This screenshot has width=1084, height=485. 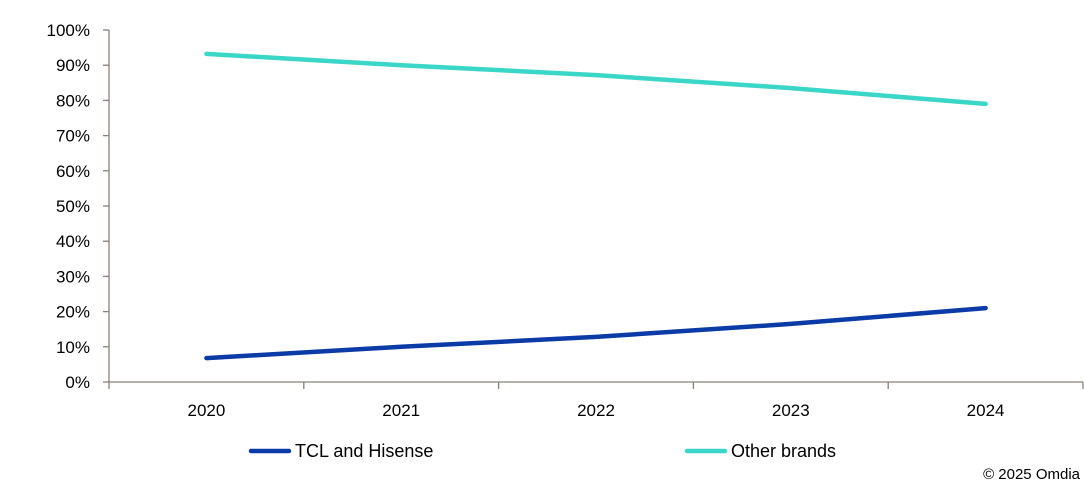 I want to click on legend-label: Other brands, so click(x=783, y=451).